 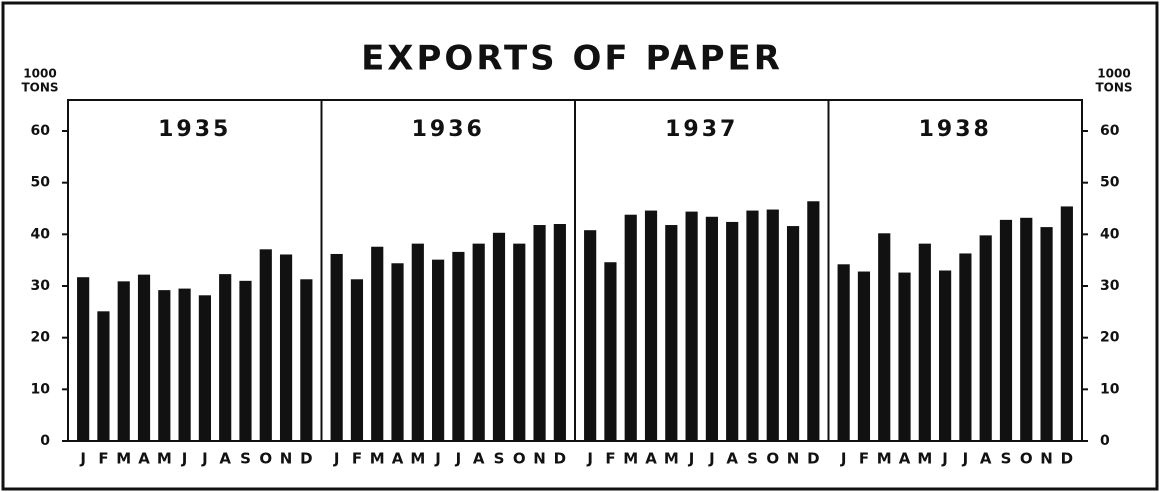 What do you see at coordinates (1110, 286) in the screenshot?
I see `y2-tick-label: 30` at bounding box center [1110, 286].